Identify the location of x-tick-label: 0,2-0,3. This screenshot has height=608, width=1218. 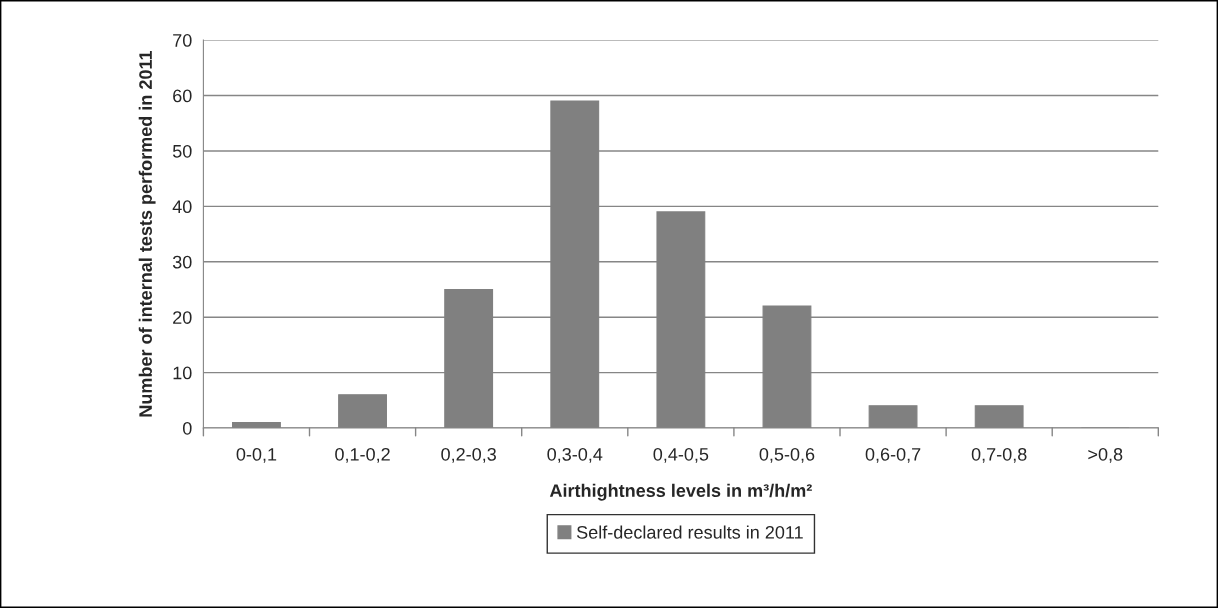
(468, 455).